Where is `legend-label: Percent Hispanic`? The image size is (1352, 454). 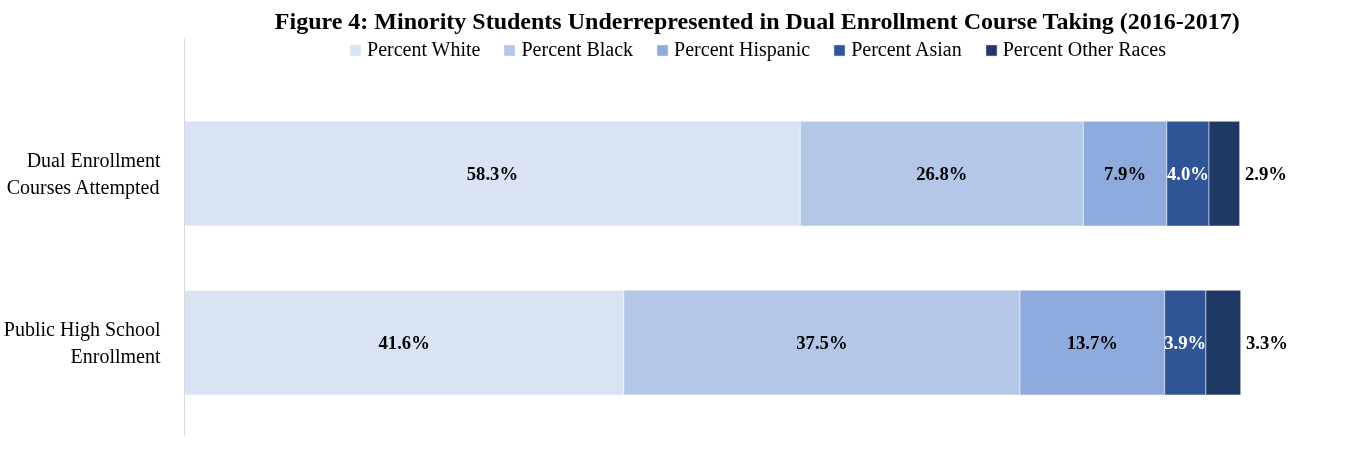 legend-label: Percent Hispanic is located at coordinates (742, 49).